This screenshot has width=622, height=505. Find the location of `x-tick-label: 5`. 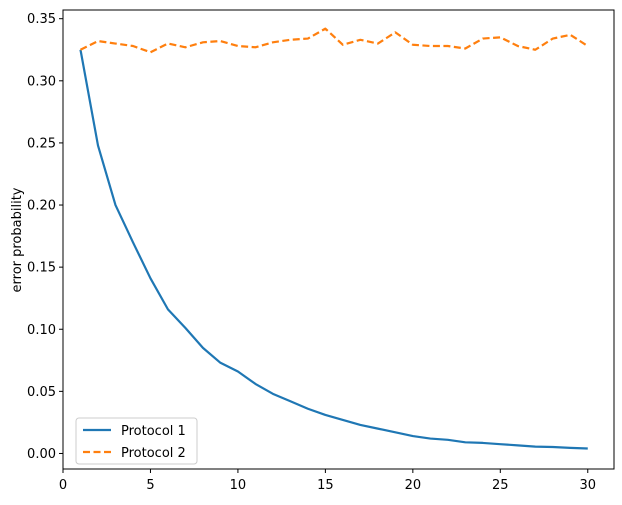

x-tick-label: 5 is located at coordinates (150, 485).